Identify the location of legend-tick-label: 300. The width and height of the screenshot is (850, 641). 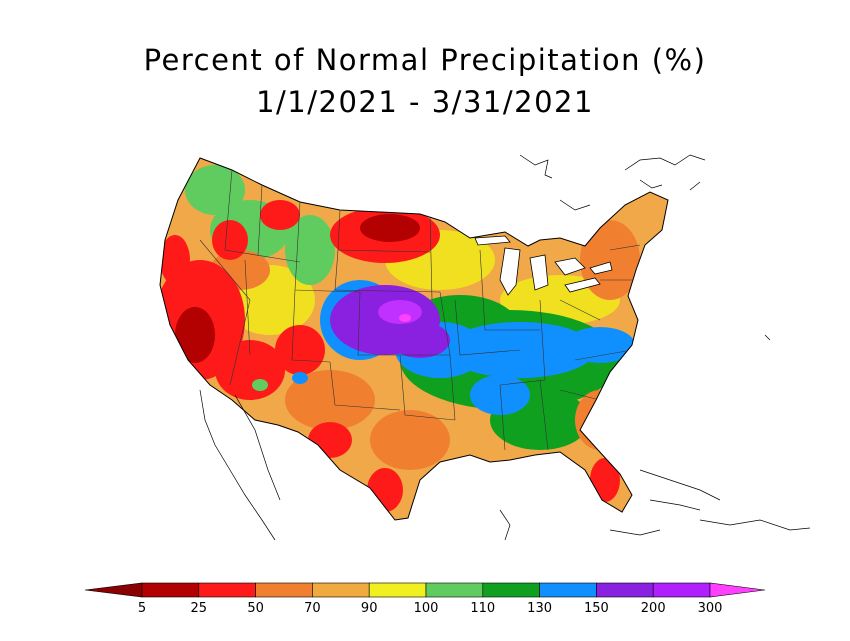
(710, 608).